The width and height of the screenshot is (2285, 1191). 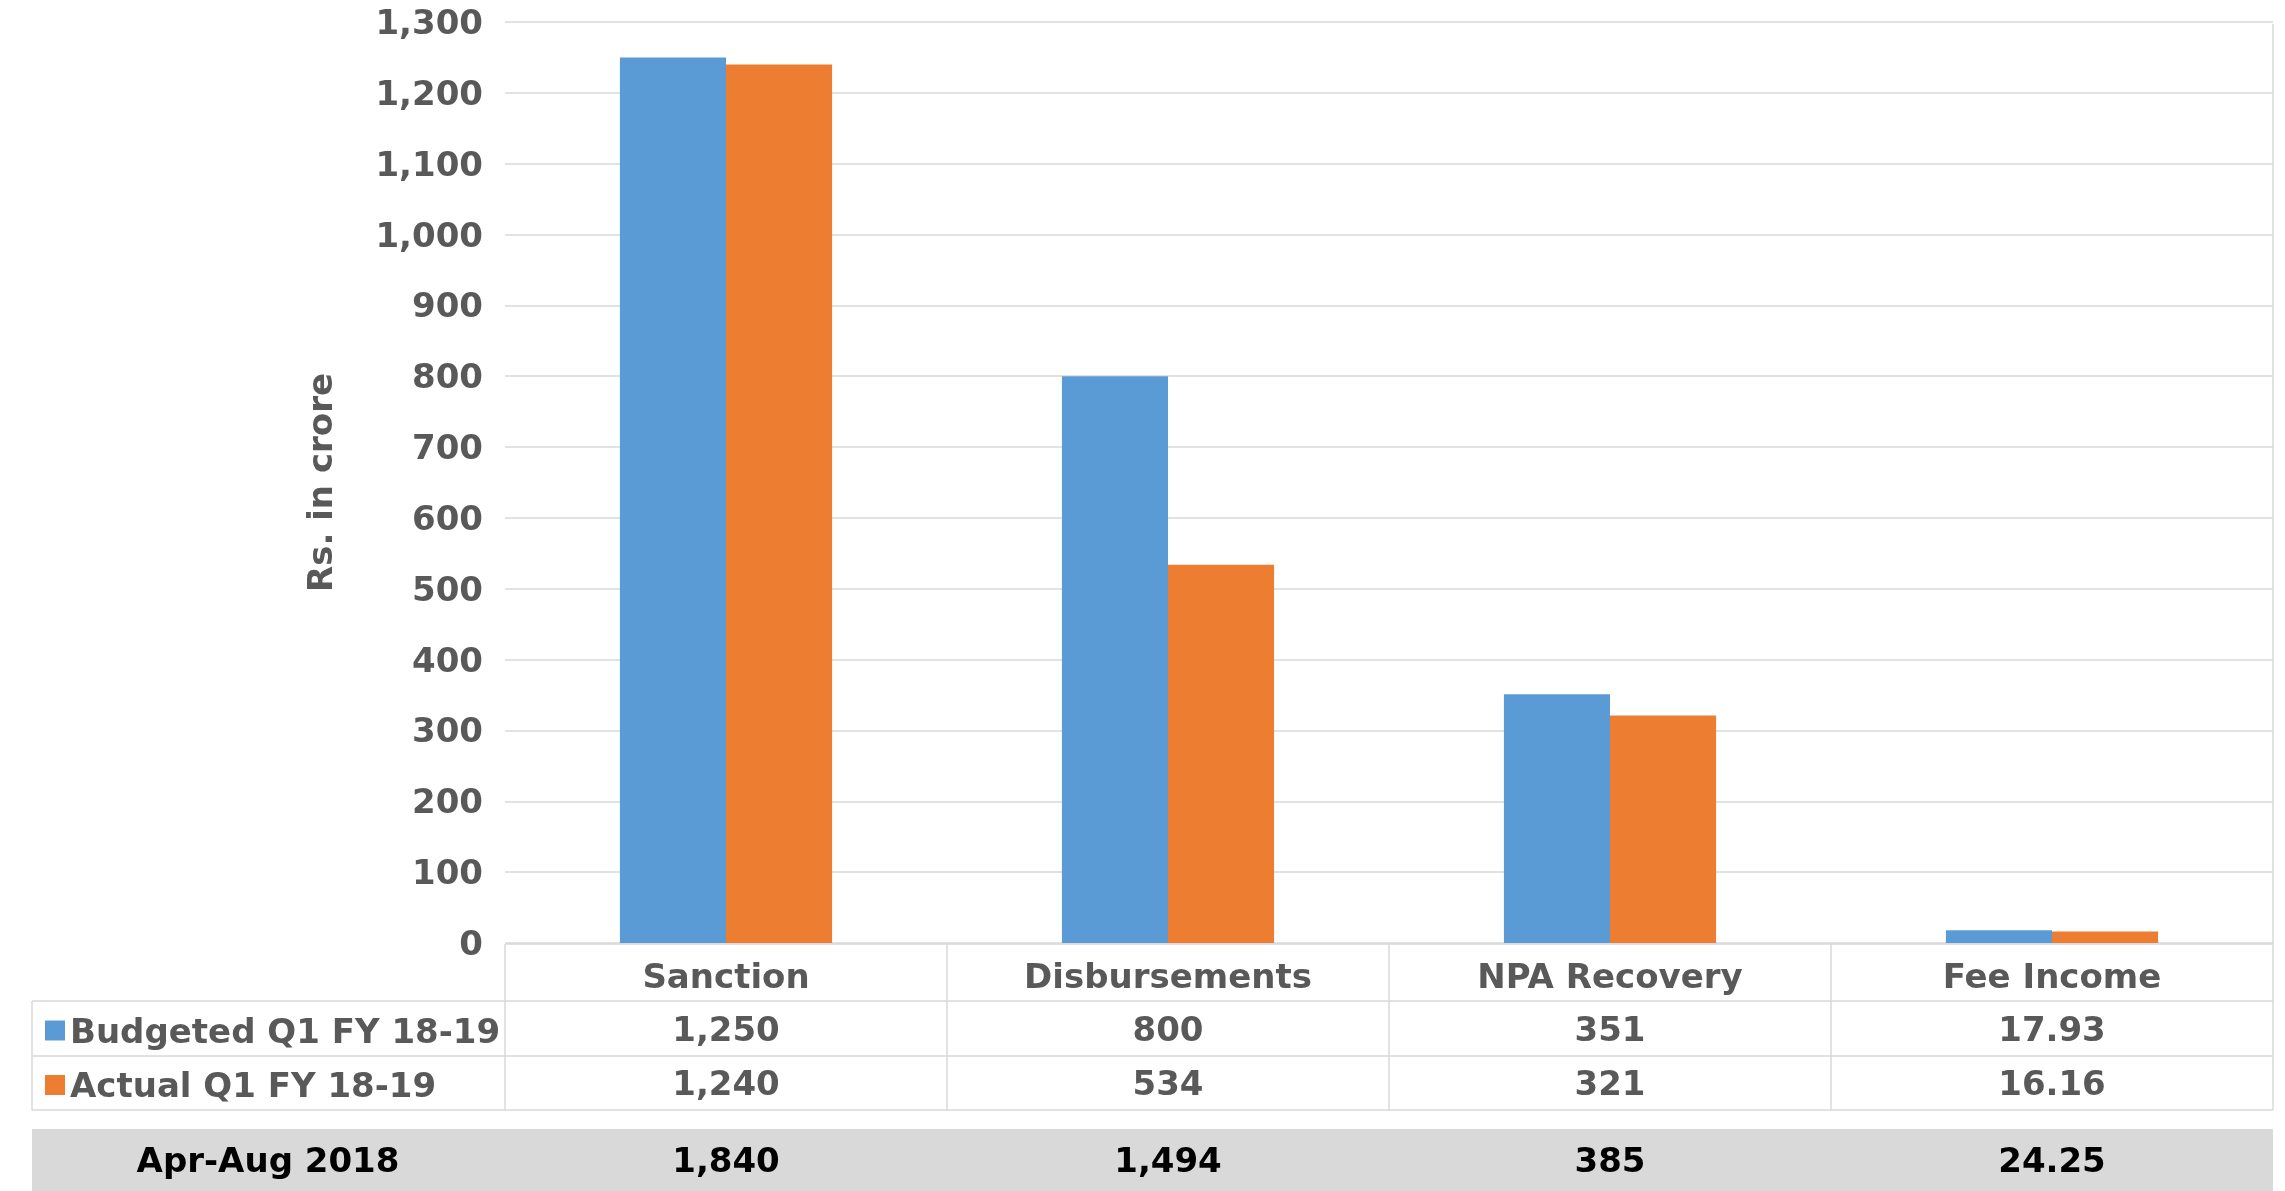 What do you see at coordinates (429, 22) in the screenshot?
I see `y-tick-label: 1,300` at bounding box center [429, 22].